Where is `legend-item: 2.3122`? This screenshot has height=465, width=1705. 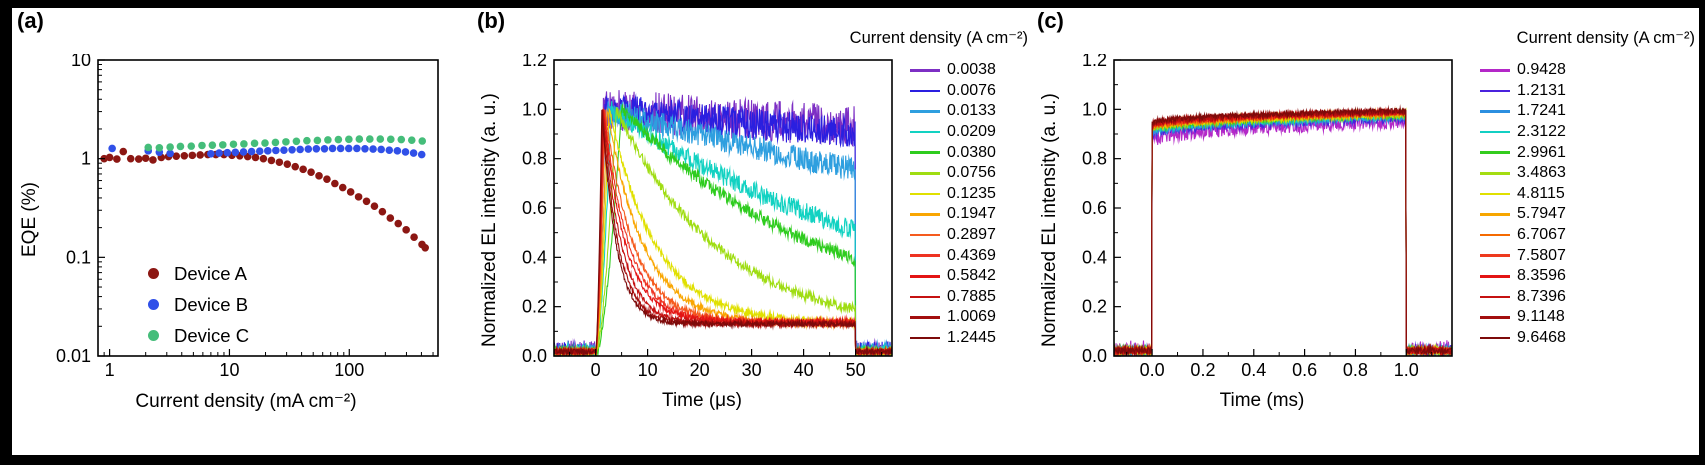 legend-item: 2.3122 is located at coordinates (1523, 132).